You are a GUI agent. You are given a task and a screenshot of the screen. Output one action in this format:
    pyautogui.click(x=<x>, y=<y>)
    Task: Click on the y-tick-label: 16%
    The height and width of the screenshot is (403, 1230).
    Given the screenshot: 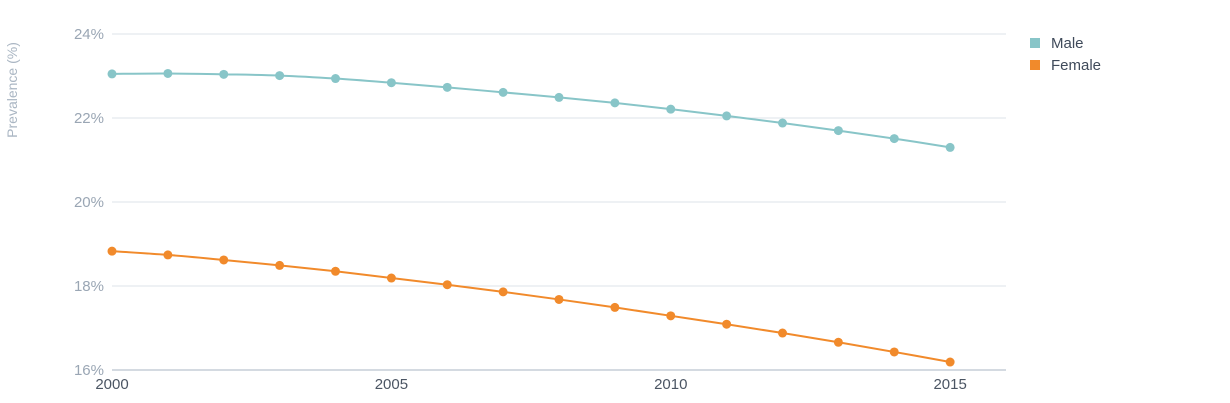 What is the action you would take?
    pyautogui.click(x=89, y=370)
    